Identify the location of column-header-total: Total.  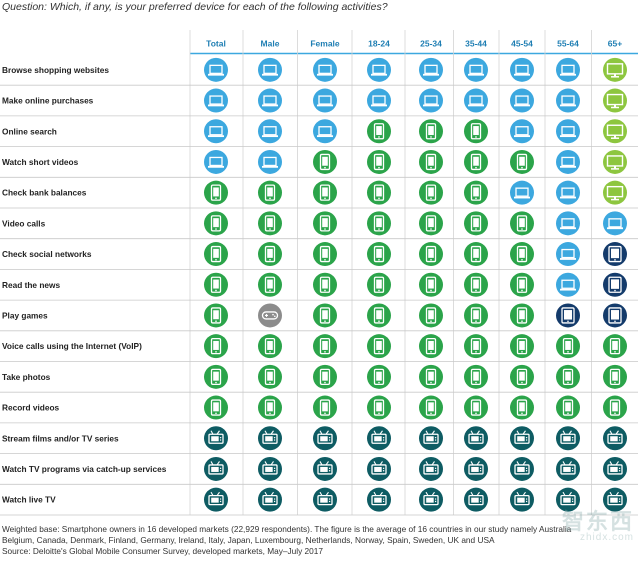
(216, 44).